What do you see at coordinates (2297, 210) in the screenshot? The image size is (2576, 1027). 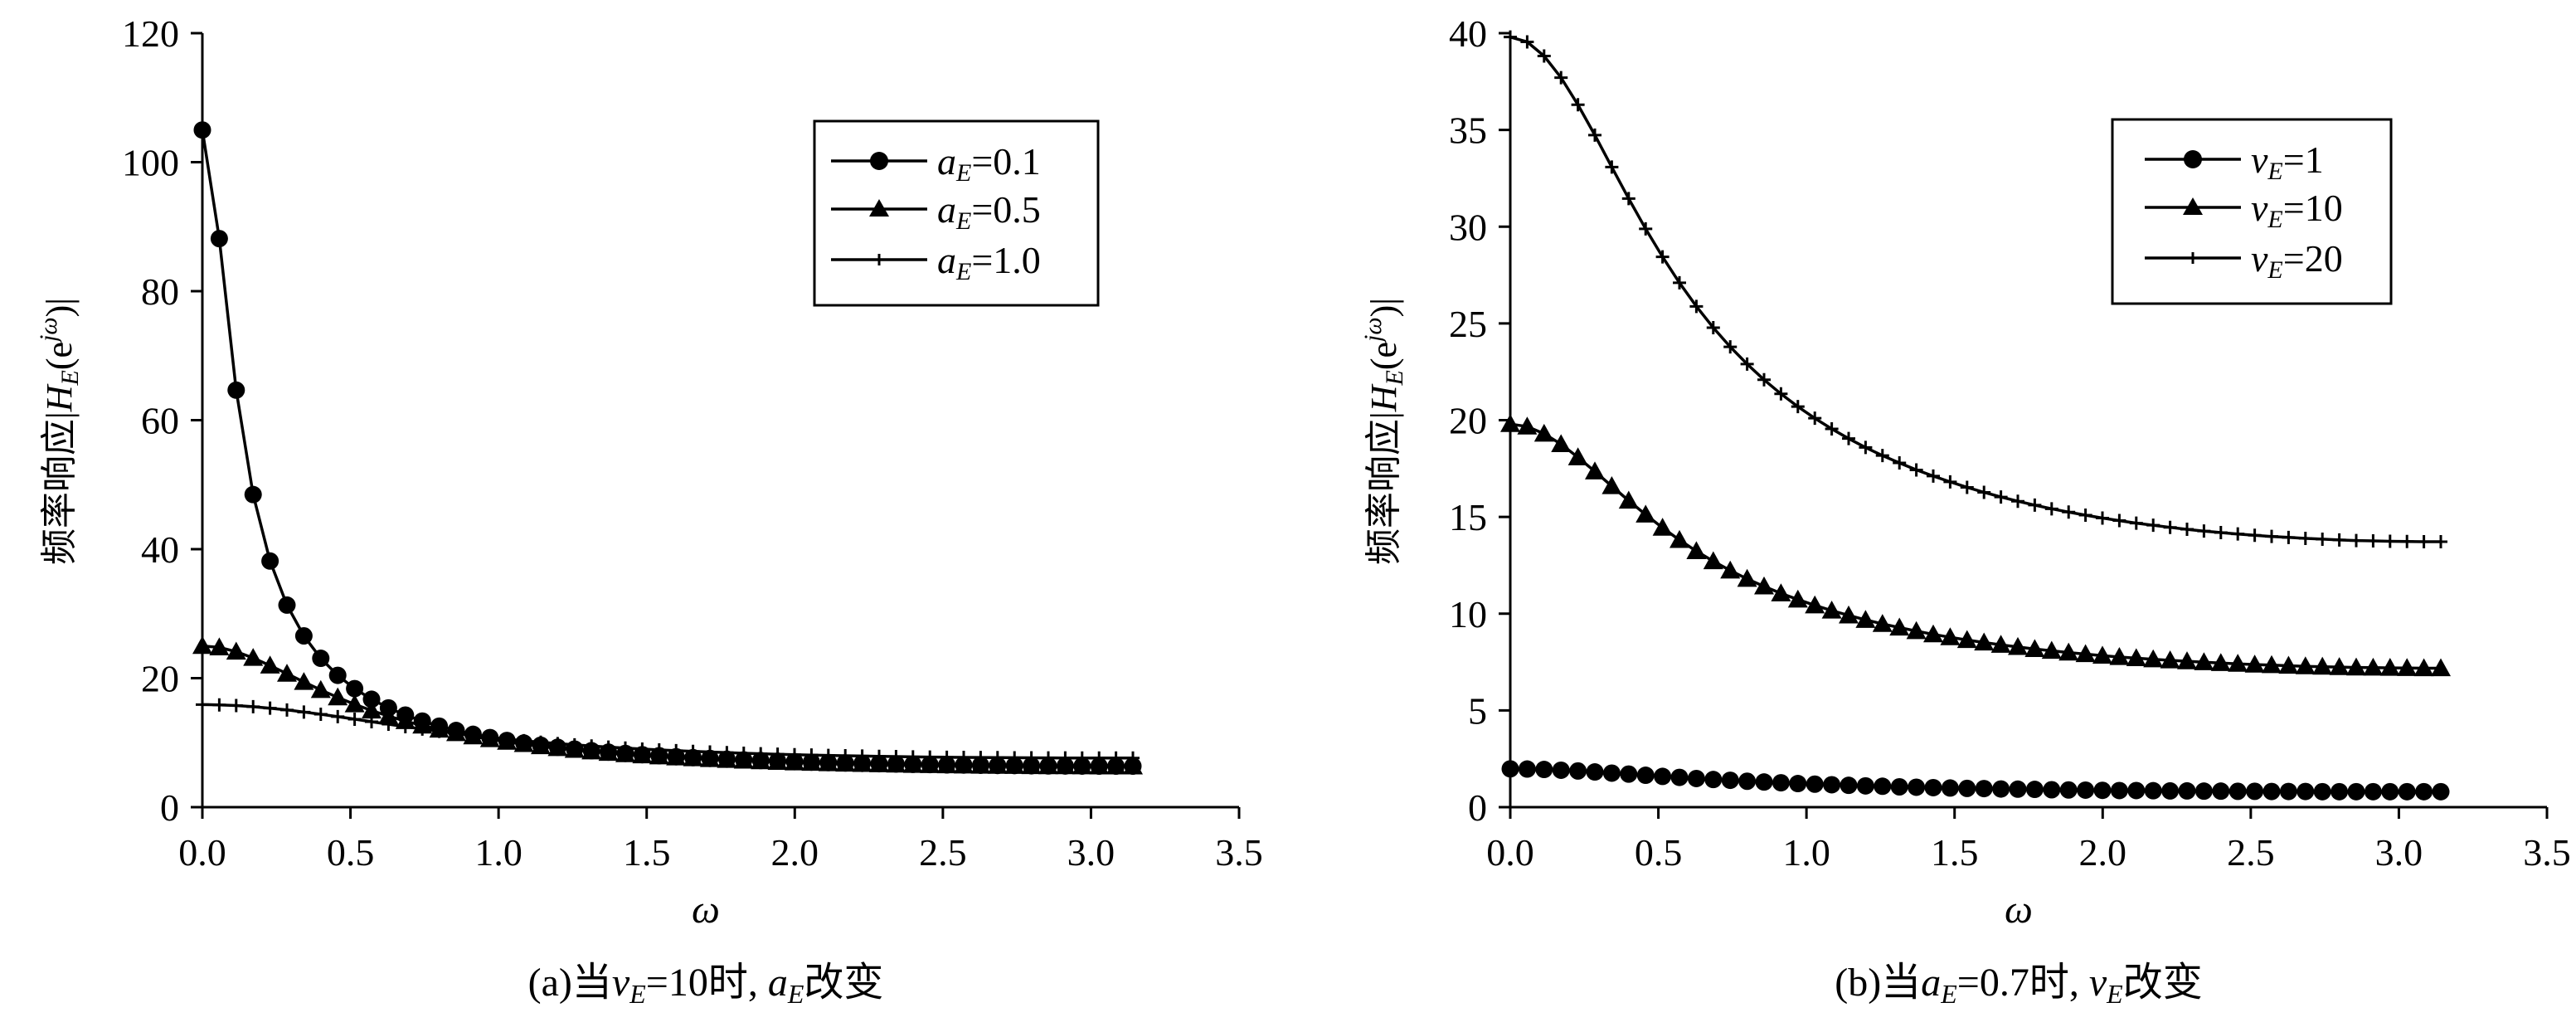 I see `legend-b-label-1: vE=10` at bounding box center [2297, 210].